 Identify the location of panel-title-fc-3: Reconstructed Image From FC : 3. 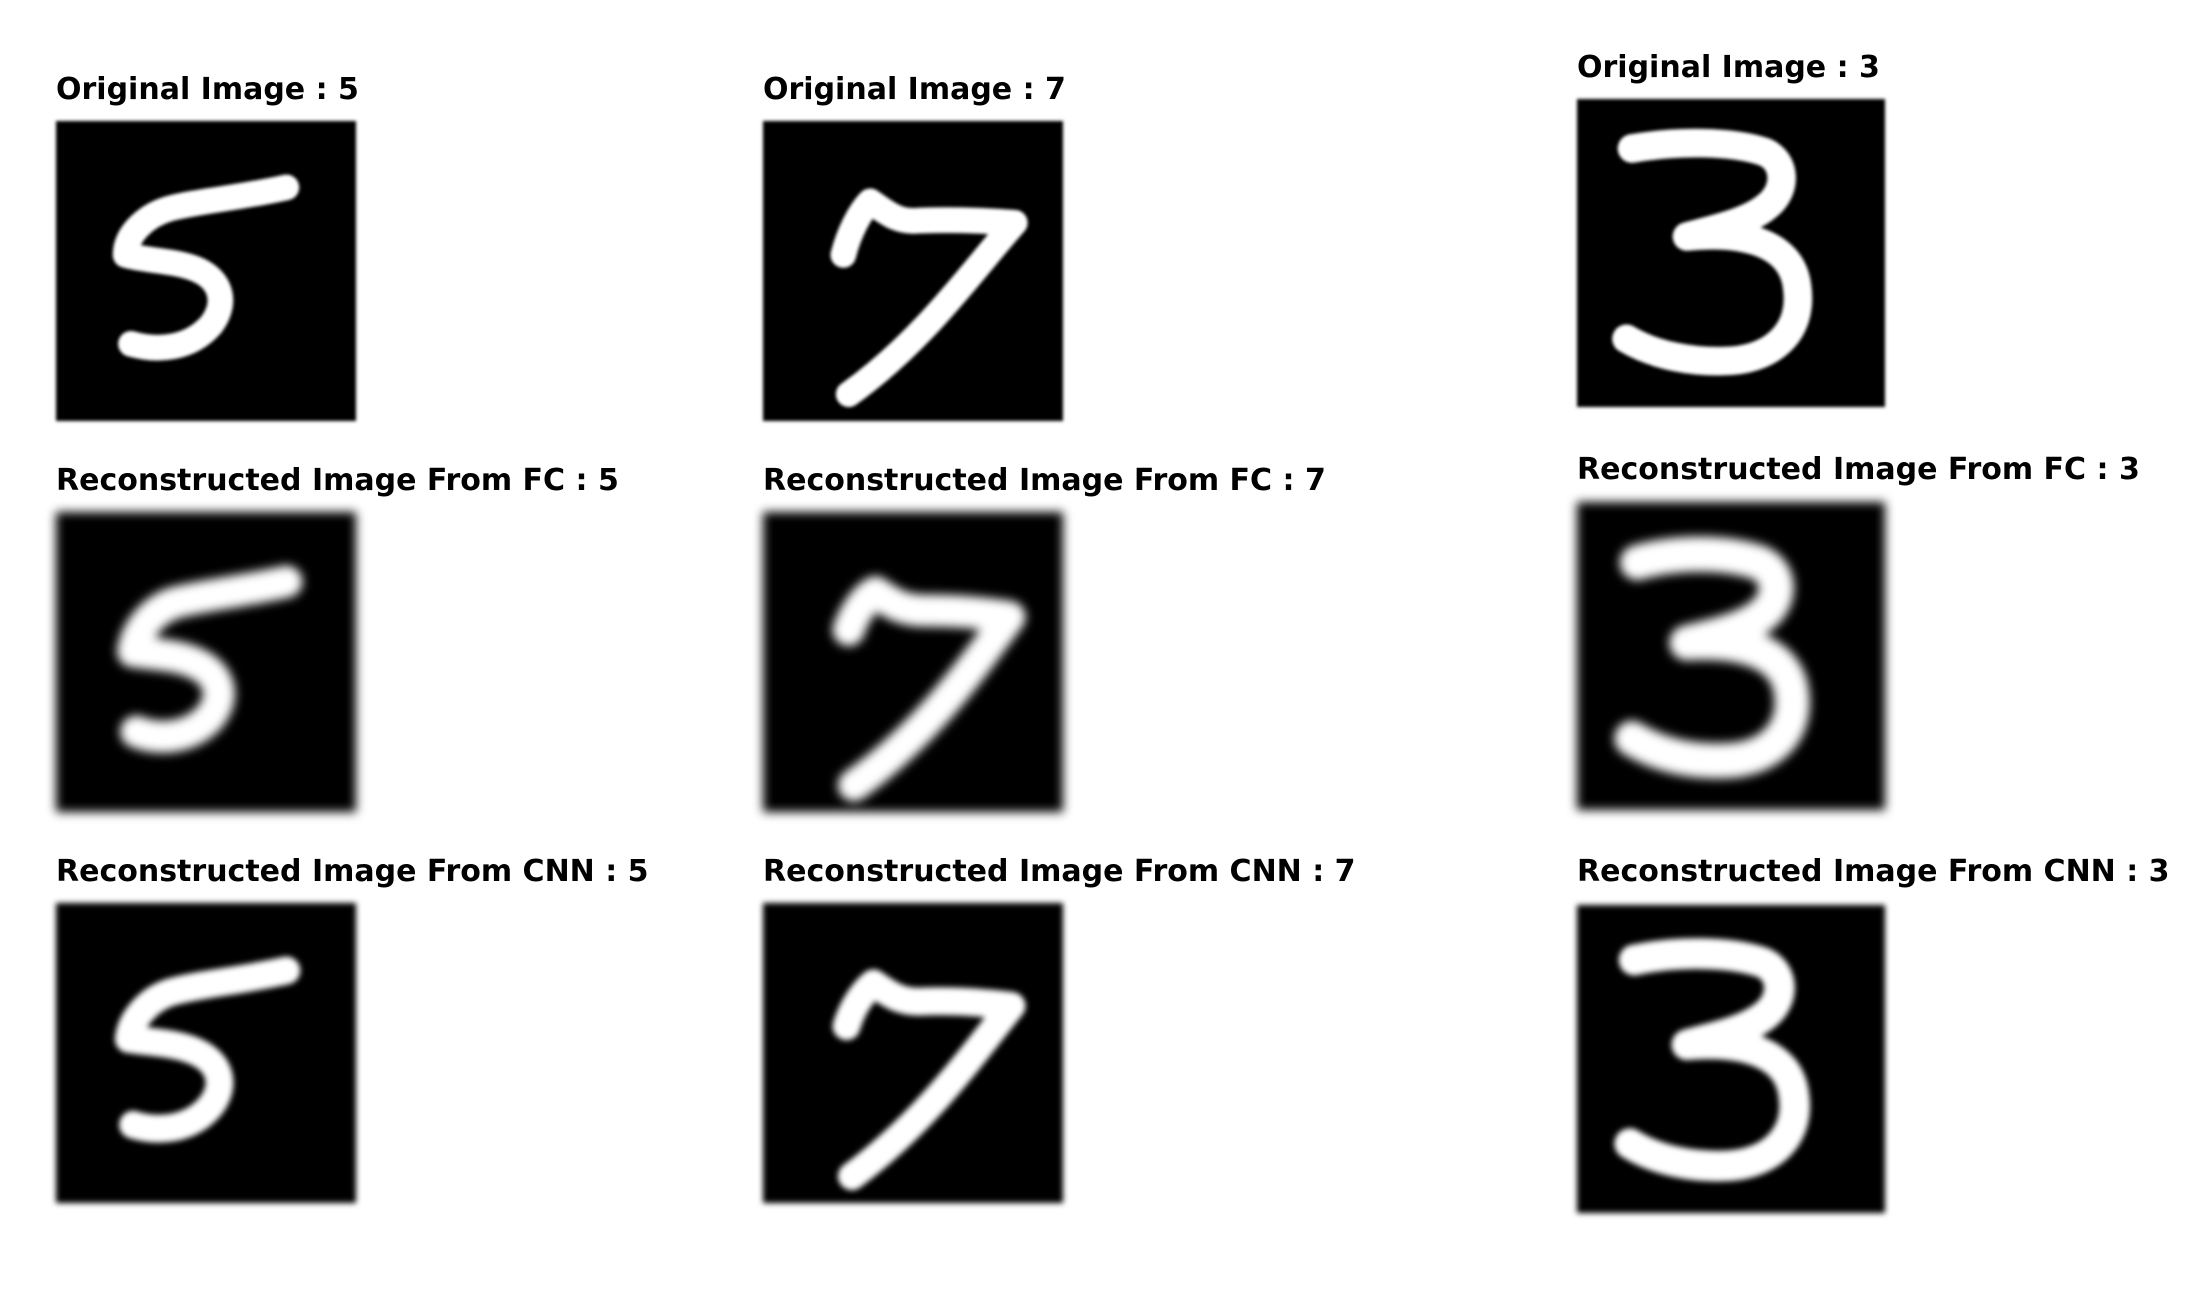
(1858, 469).